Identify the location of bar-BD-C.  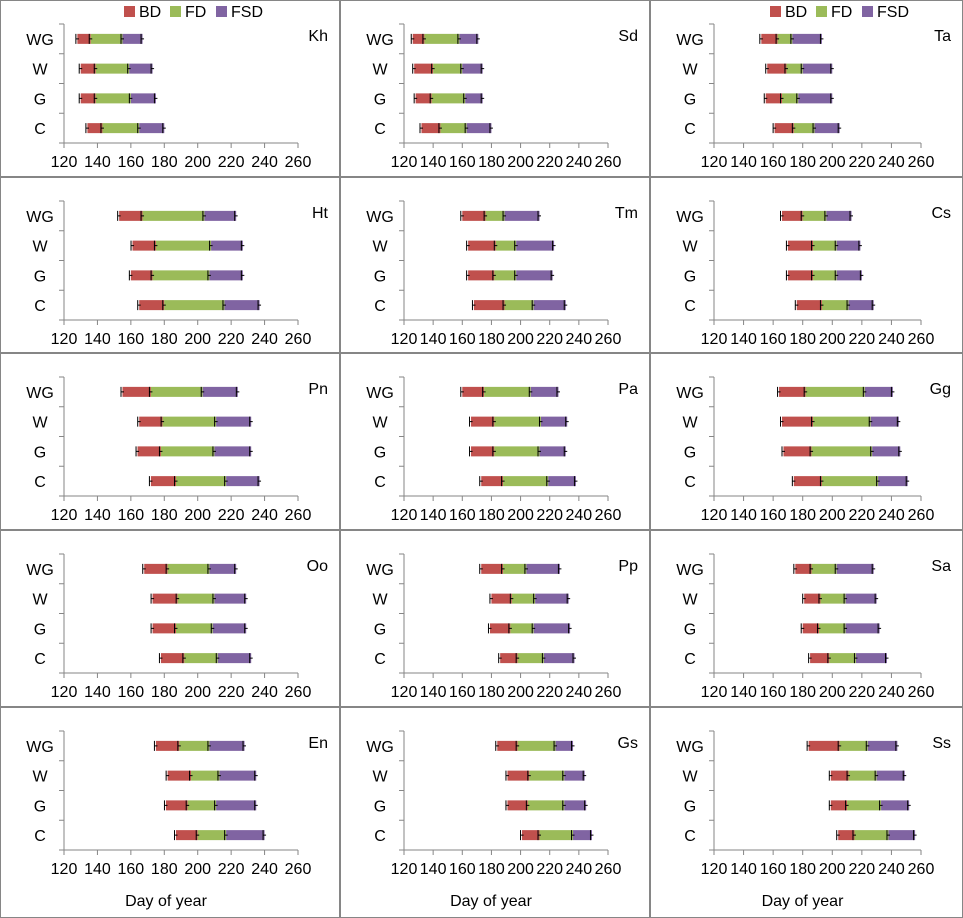
(531, 835).